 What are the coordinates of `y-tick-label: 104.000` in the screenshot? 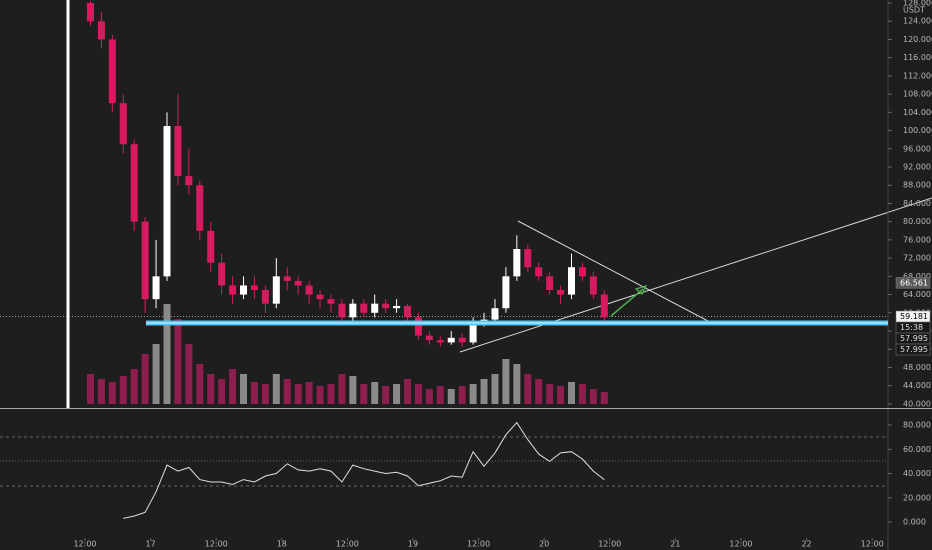 It's located at (917, 112).